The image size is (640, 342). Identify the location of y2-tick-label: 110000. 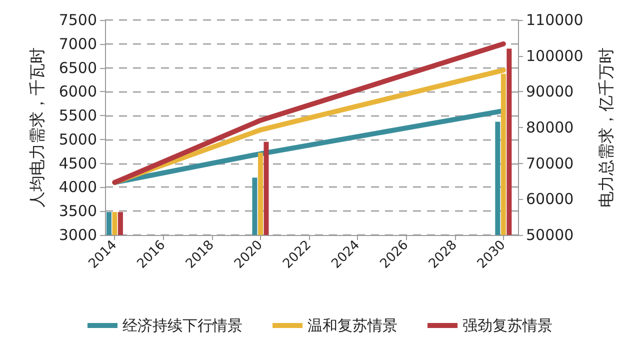
(555, 20).